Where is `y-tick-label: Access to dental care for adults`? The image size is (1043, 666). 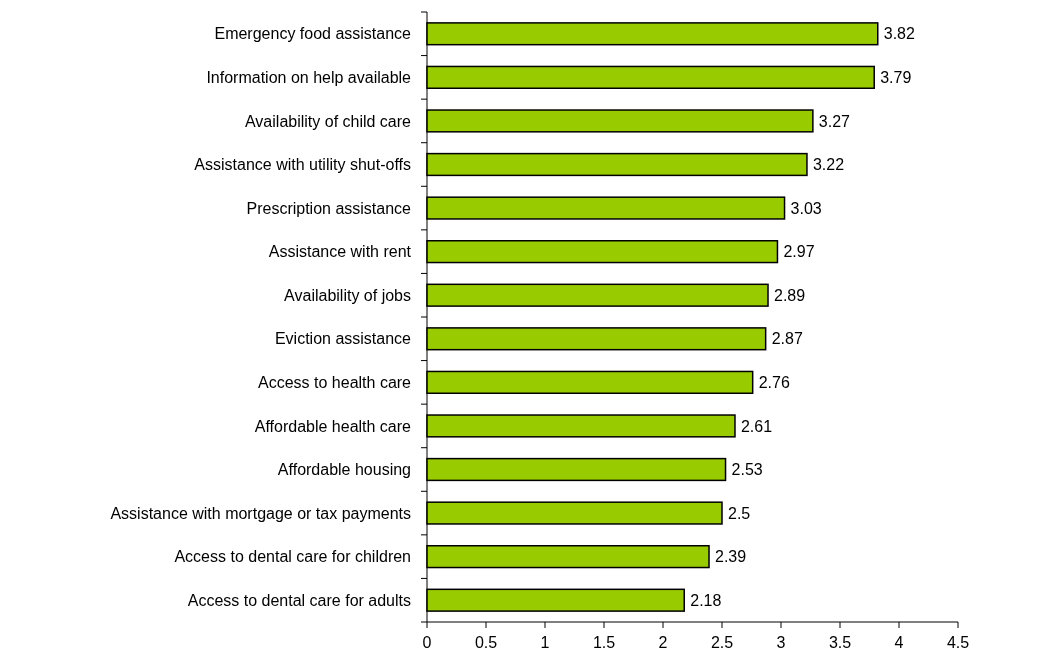
y-tick-label: Access to dental care for adults is located at coordinates (299, 600).